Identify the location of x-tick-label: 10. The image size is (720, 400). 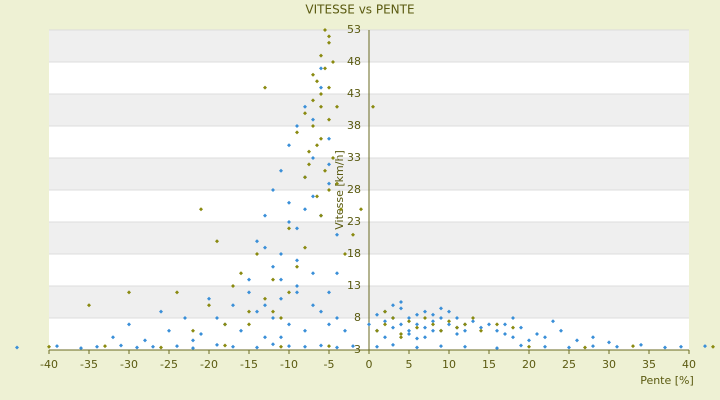
(449, 364).